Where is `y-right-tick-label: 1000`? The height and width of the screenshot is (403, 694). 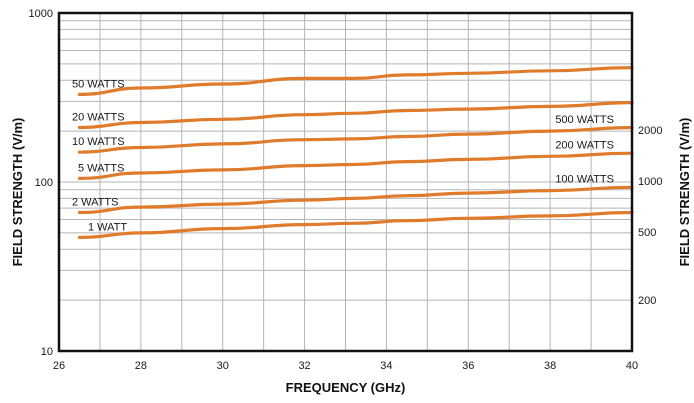 y-right-tick-label: 1000 is located at coordinates (650, 182).